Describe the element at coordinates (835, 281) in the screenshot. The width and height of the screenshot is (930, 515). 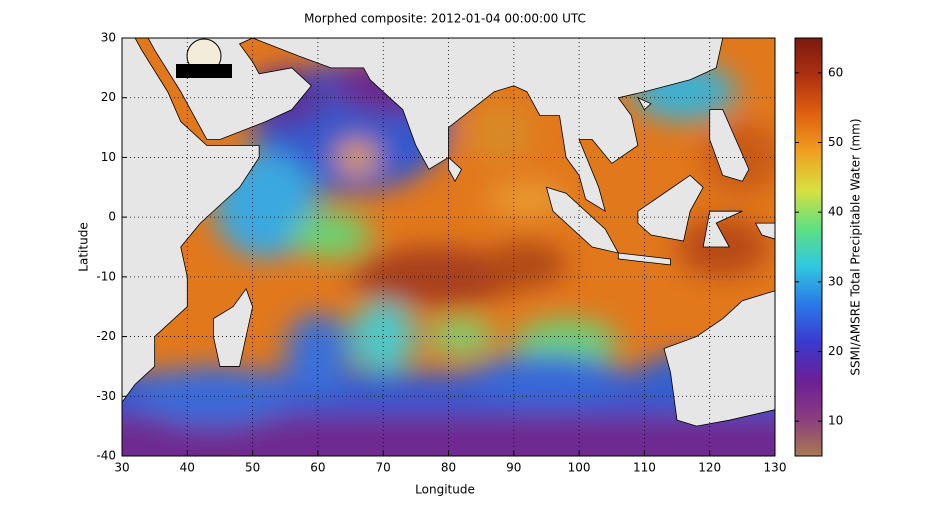
I see `colorbar-tick-label: 30` at that location.